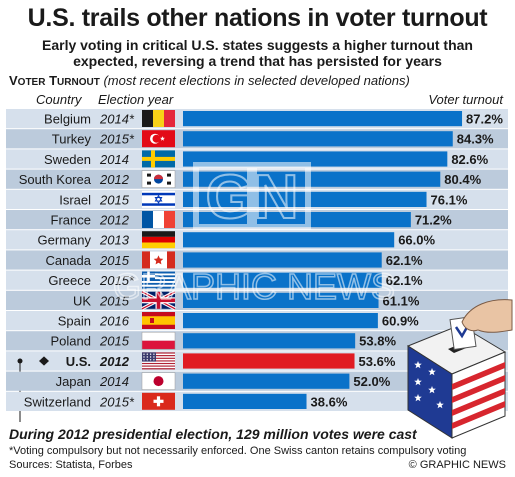 The height and width of the screenshot is (477, 515). What do you see at coordinates (117, 119) in the screenshot?
I see `year-label: 2014*` at bounding box center [117, 119].